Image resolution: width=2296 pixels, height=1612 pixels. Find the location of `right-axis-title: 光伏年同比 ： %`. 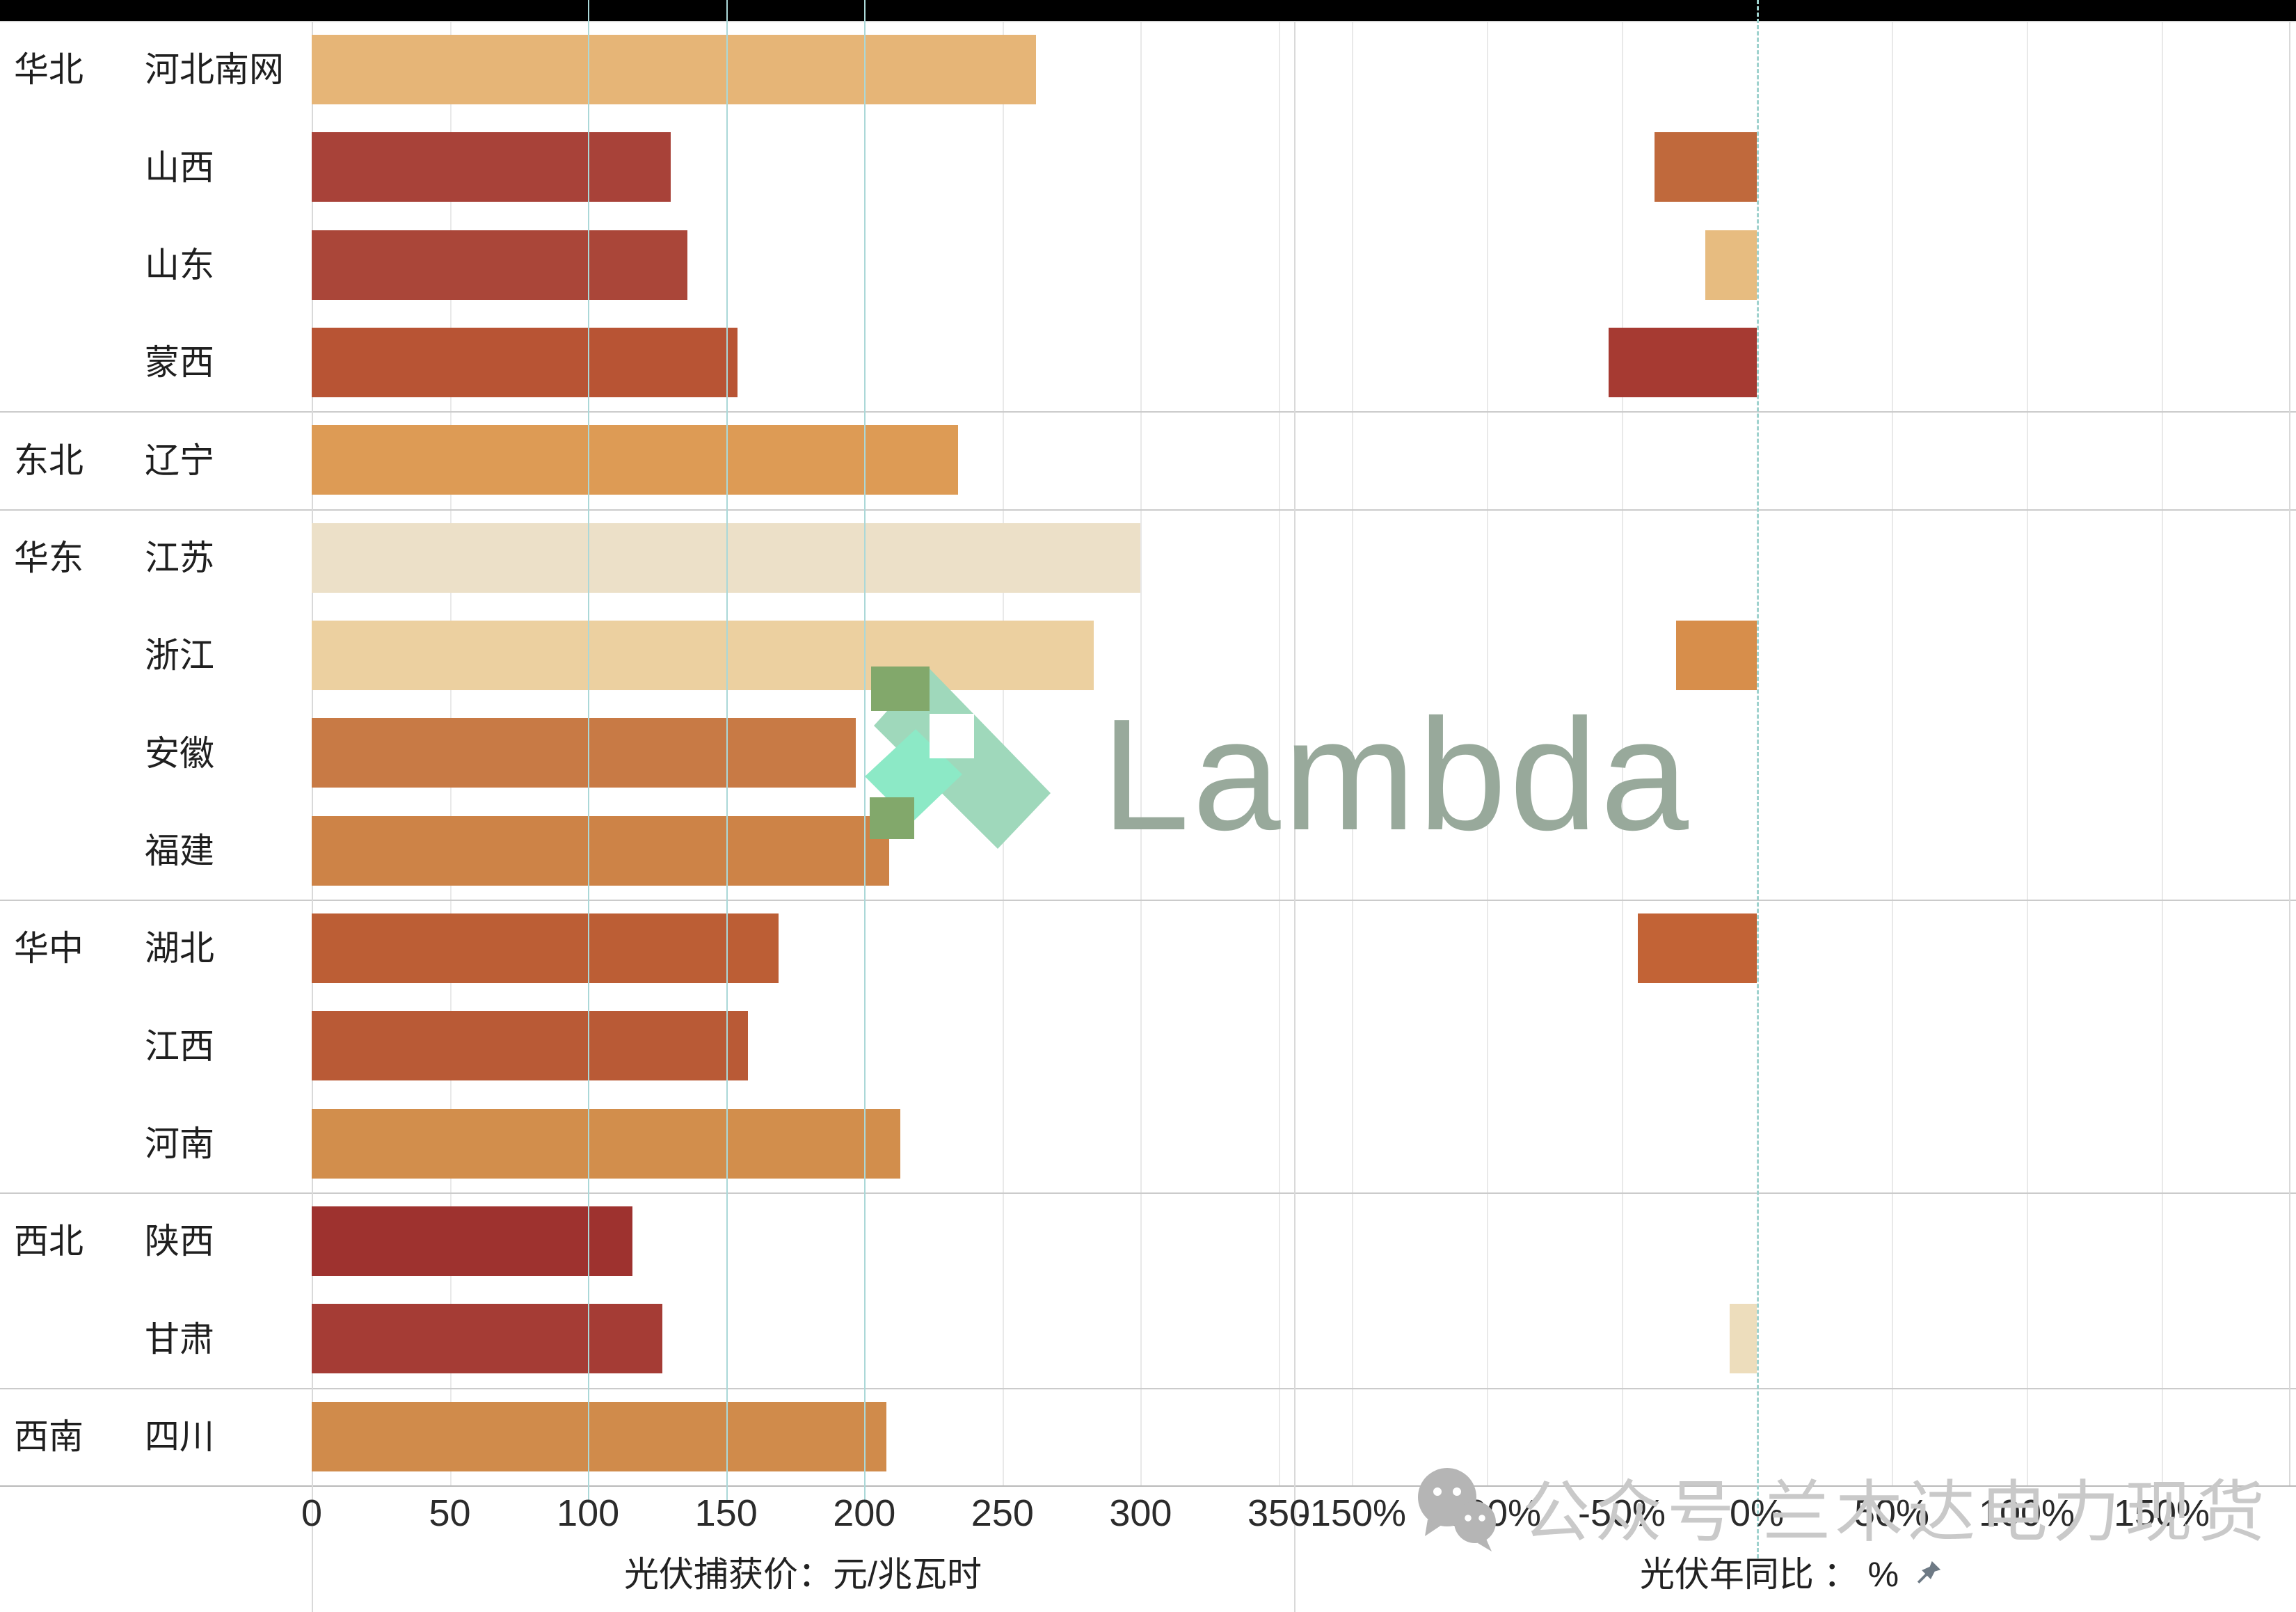

right-axis-title: 光伏年同比 ： % is located at coordinates (1792, 1574).